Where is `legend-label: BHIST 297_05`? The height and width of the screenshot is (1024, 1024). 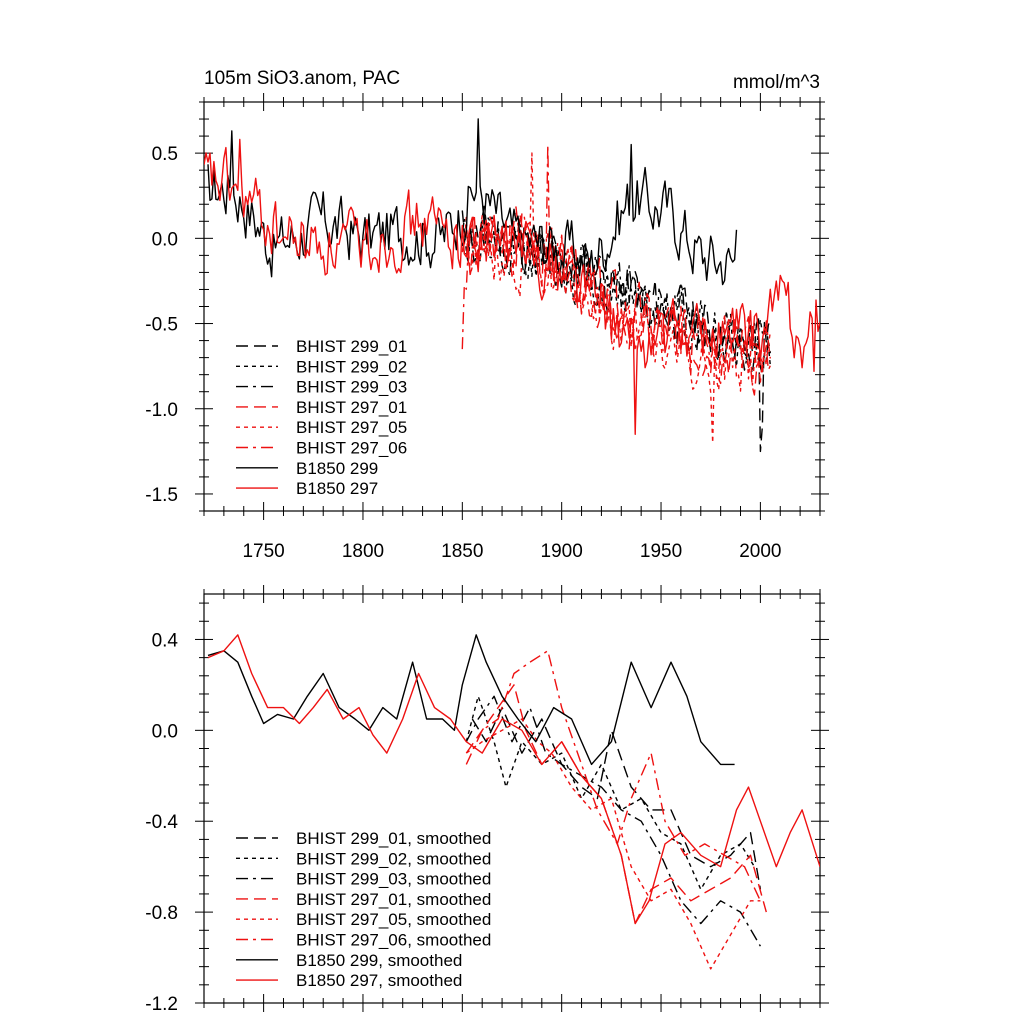
legend-label: BHIST 297_05 is located at coordinates (351, 427).